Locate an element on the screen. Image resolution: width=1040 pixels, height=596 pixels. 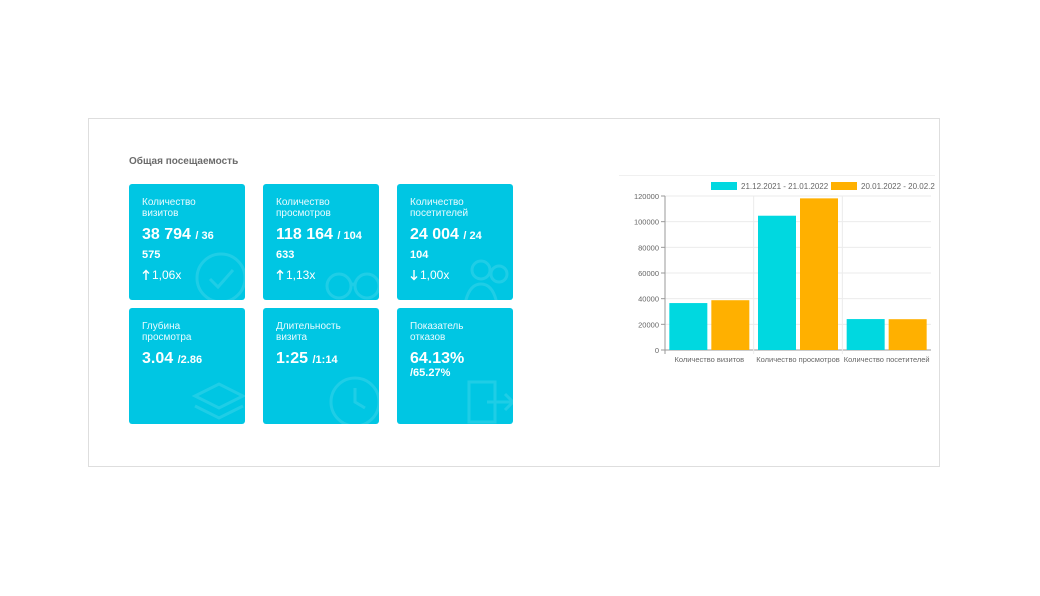
tile-value: 1:25 /1:14 is located at coordinates (322, 359).